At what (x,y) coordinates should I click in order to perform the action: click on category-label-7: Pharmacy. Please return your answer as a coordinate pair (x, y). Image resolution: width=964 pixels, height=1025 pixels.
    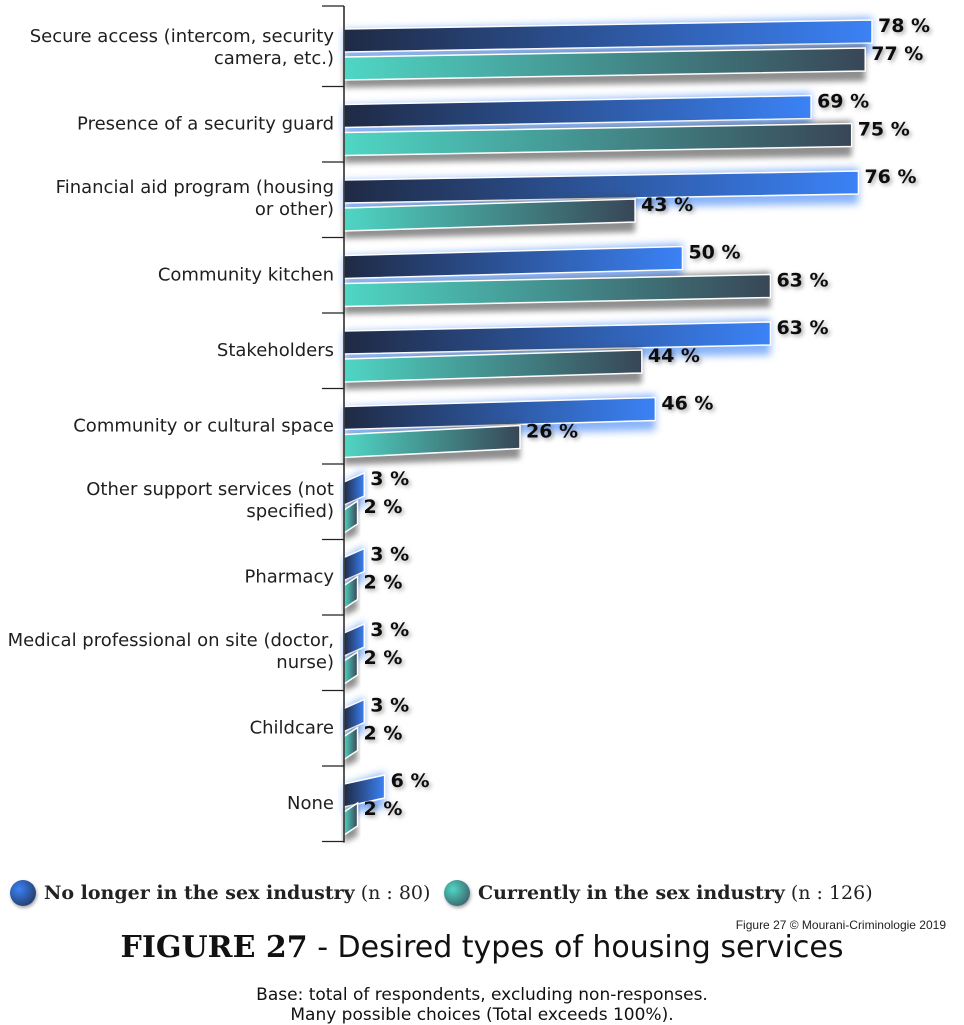
    Looking at the image, I should click on (290, 577).